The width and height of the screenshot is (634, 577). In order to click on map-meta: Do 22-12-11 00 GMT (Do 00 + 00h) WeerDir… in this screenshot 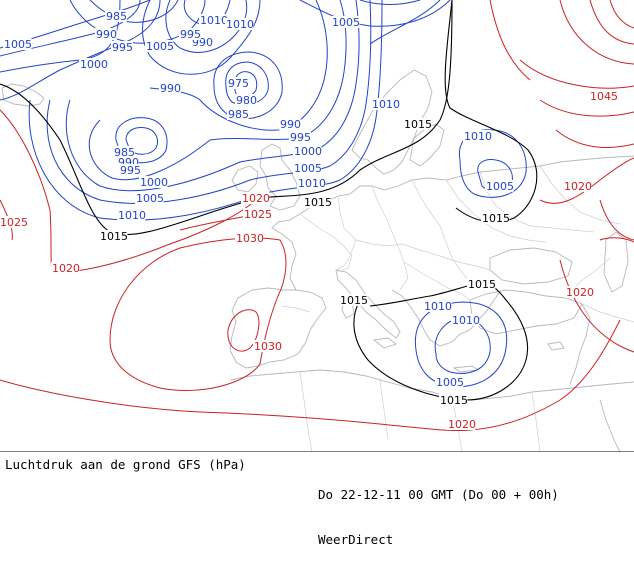, I will do `click(438, 517)`.